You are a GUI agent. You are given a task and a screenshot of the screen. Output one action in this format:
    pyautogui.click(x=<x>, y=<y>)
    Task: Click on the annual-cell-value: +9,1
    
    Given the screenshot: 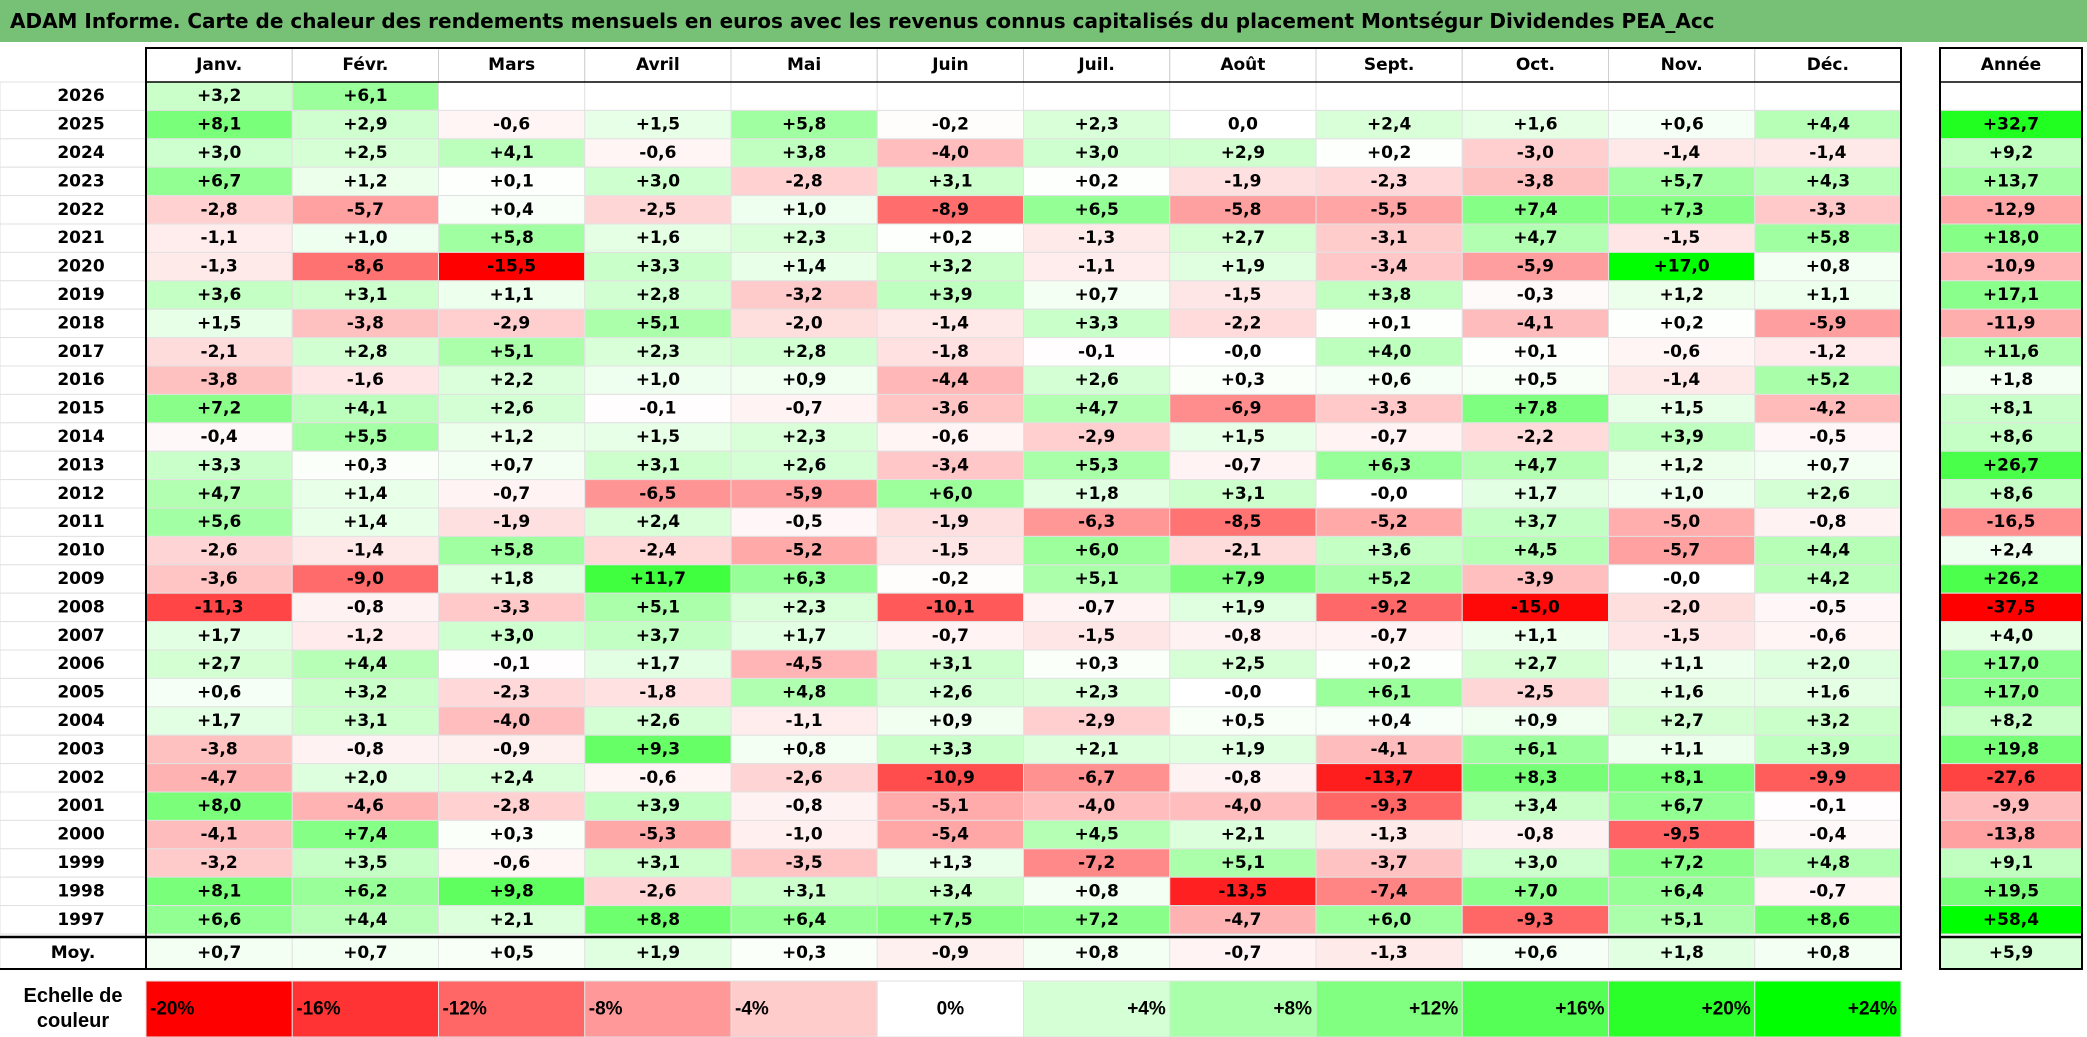 What is the action you would take?
    pyautogui.click(x=2011, y=863)
    